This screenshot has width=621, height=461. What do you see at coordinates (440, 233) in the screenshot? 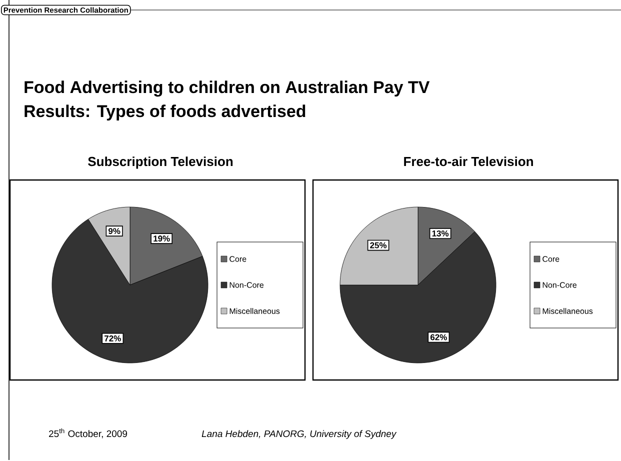
I see `data-label: 13%` at bounding box center [440, 233].